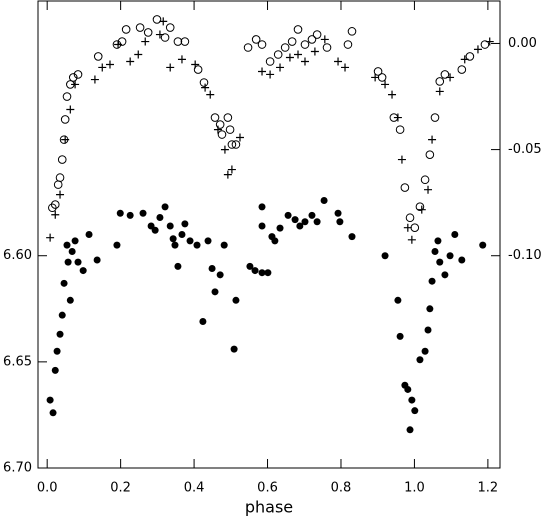  What do you see at coordinates (17, 255) in the screenshot?
I see `y-tick-label: 6.60` at bounding box center [17, 255].